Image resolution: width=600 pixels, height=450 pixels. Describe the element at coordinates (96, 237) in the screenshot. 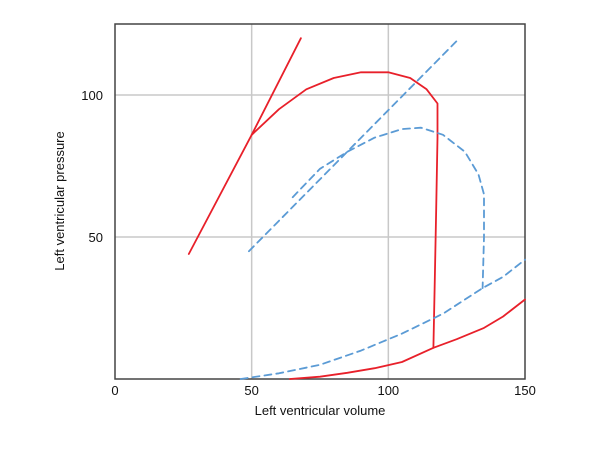

I see `y-tick-label: 50` at that location.